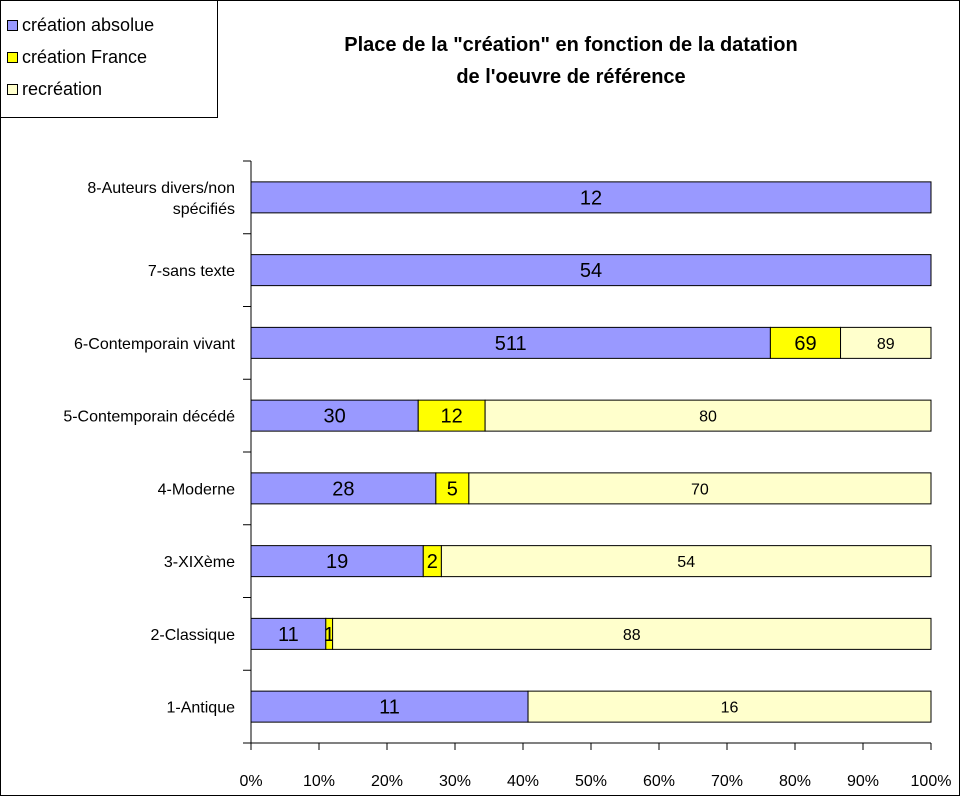  I want to click on x-tick-label: 0%, so click(250, 781).